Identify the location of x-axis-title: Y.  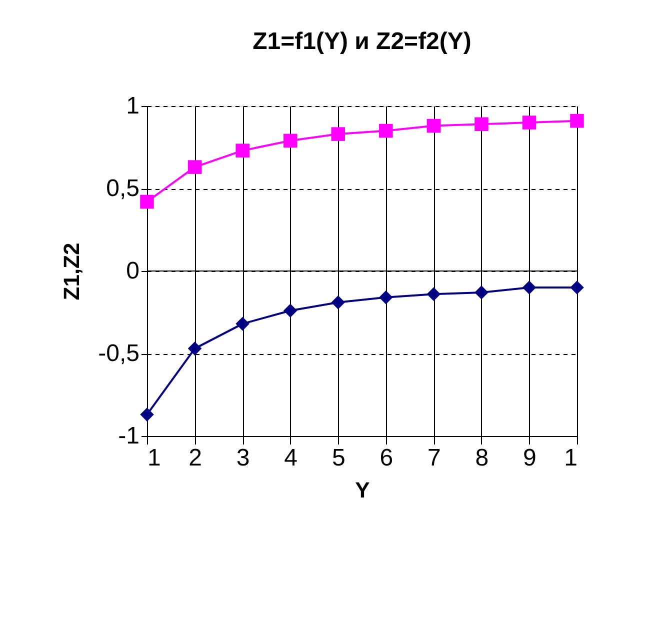
(362, 490).